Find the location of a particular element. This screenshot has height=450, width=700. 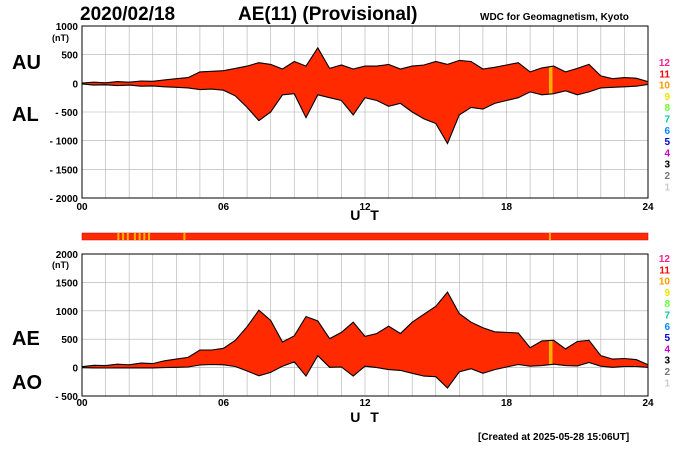

date-title: 2020/02/18 is located at coordinates (128, 14).